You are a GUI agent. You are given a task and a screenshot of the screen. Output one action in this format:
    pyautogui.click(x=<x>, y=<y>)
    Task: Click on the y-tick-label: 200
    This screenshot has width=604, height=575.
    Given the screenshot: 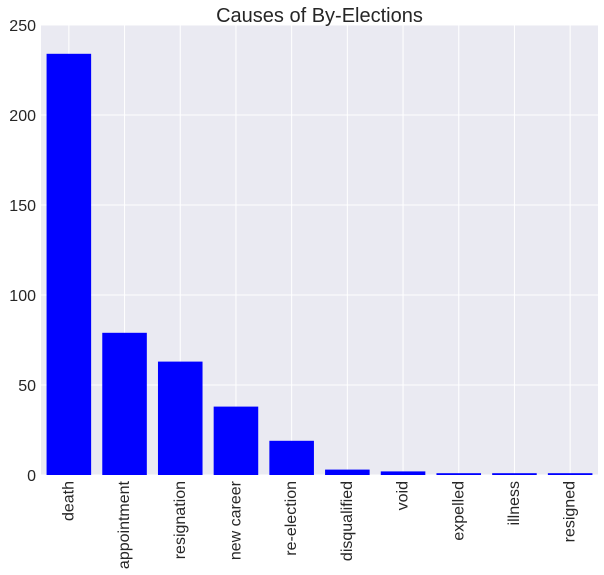 What is the action you would take?
    pyautogui.click(x=22, y=116)
    